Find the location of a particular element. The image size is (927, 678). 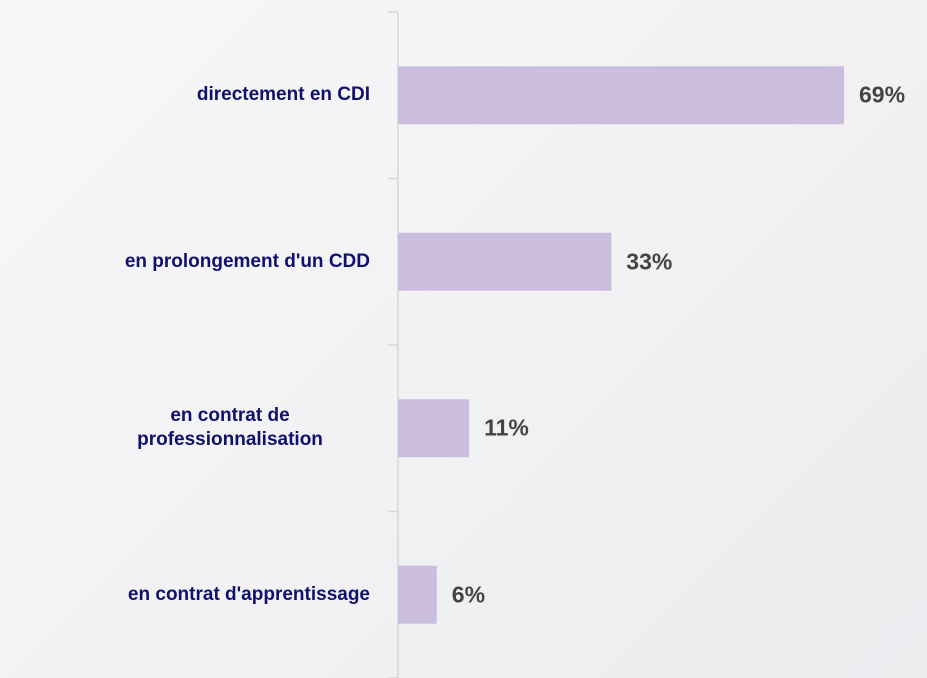

value-label: 33% is located at coordinates (649, 261).